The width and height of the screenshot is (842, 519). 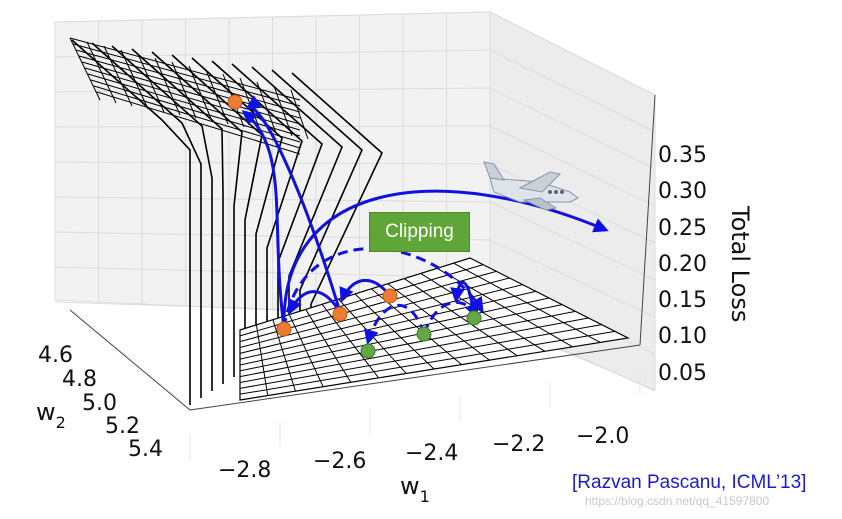 I want to click on z-tick: 0.15, so click(x=682, y=300).